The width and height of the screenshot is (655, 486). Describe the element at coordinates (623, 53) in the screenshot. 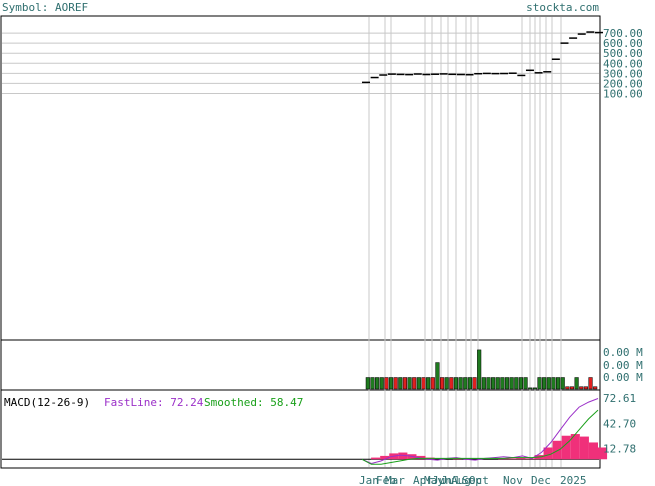

I see `price-y-tick-label: 500.00` at that location.